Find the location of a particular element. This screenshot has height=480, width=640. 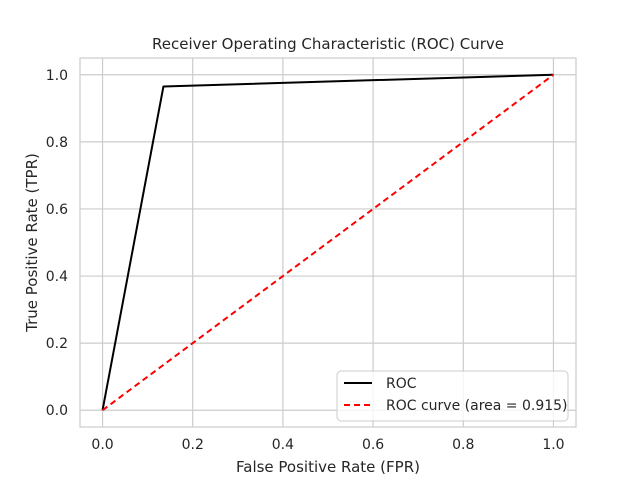

x-tick-label: 0.8 is located at coordinates (463, 445).